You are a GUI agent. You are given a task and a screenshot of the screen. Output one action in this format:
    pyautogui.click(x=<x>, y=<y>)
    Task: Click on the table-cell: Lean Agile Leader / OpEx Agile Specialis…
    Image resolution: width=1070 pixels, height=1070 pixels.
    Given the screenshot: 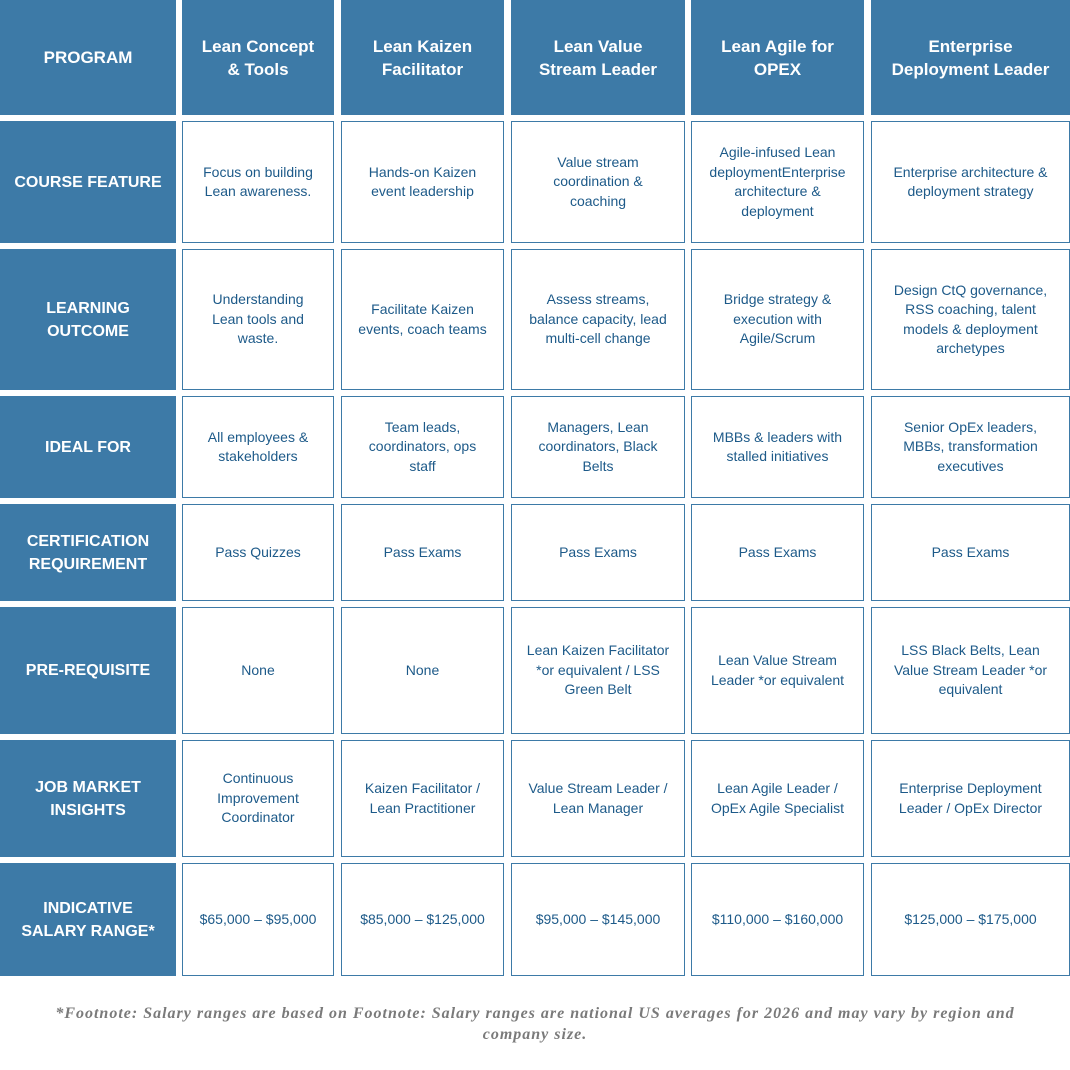 What is the action you would take?
    pyautogui.click(x=777, y=798)
    